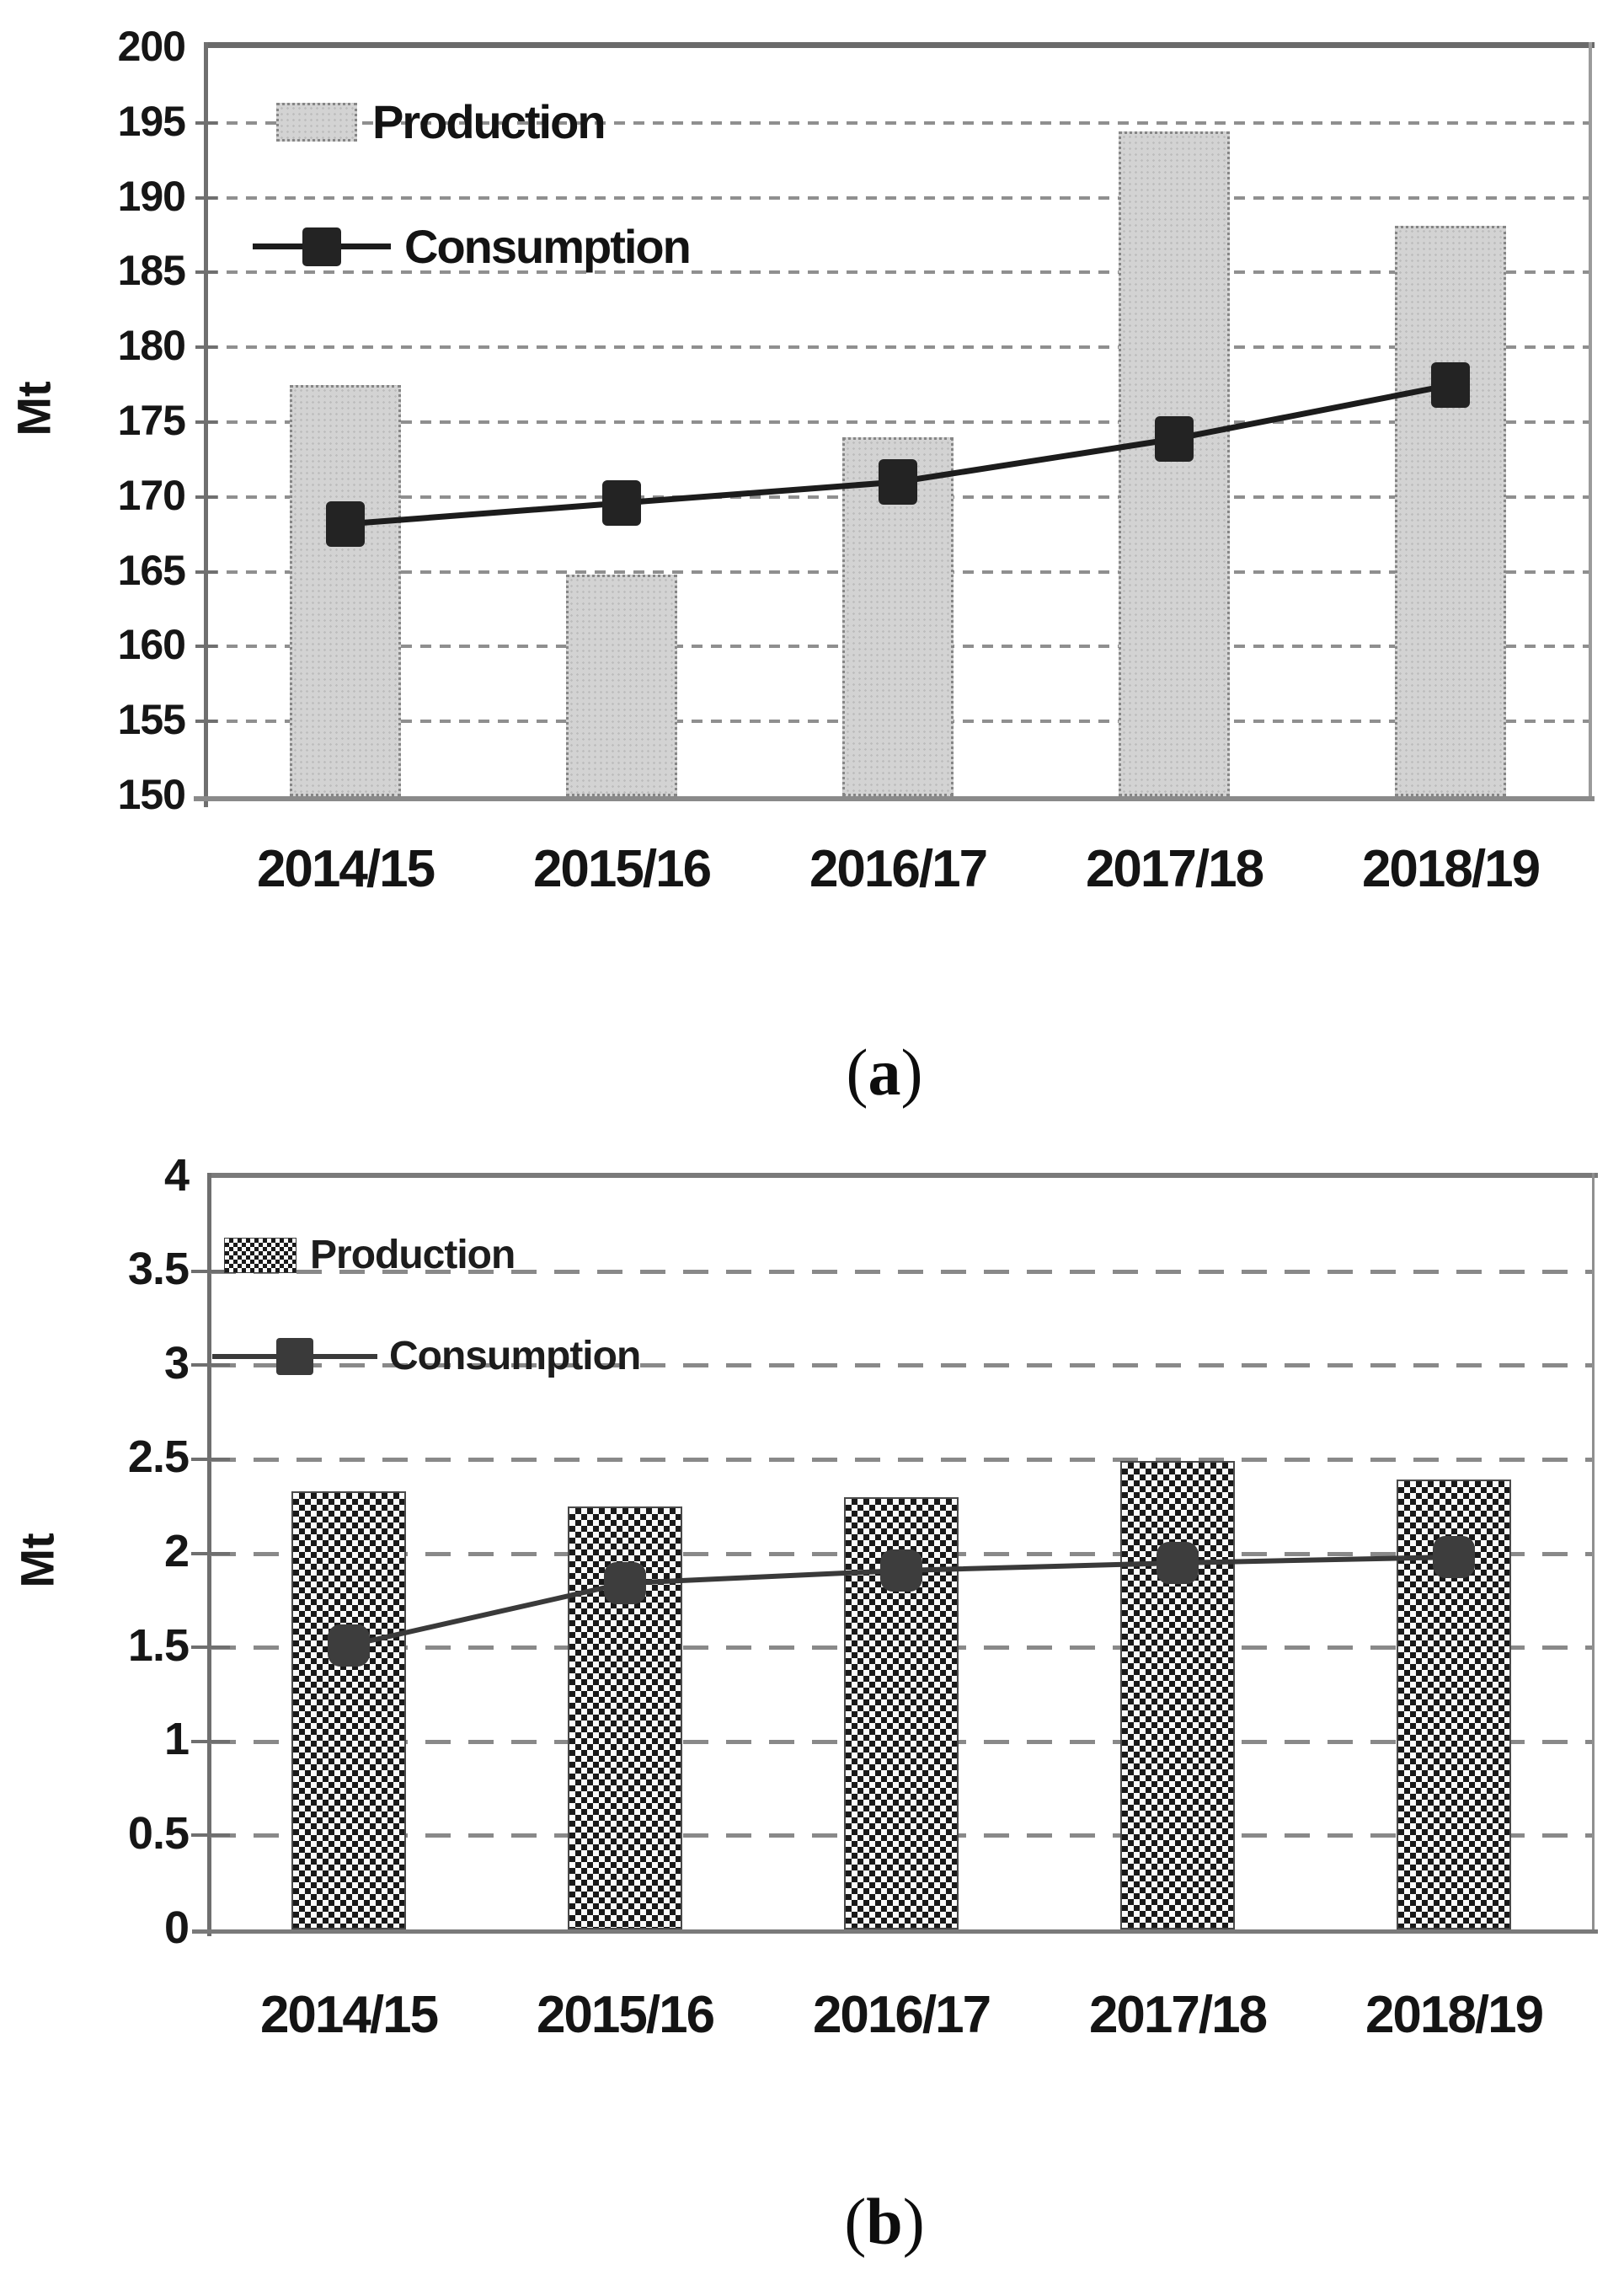  I want to click on y-tick-label: 150, so click(151, 794).